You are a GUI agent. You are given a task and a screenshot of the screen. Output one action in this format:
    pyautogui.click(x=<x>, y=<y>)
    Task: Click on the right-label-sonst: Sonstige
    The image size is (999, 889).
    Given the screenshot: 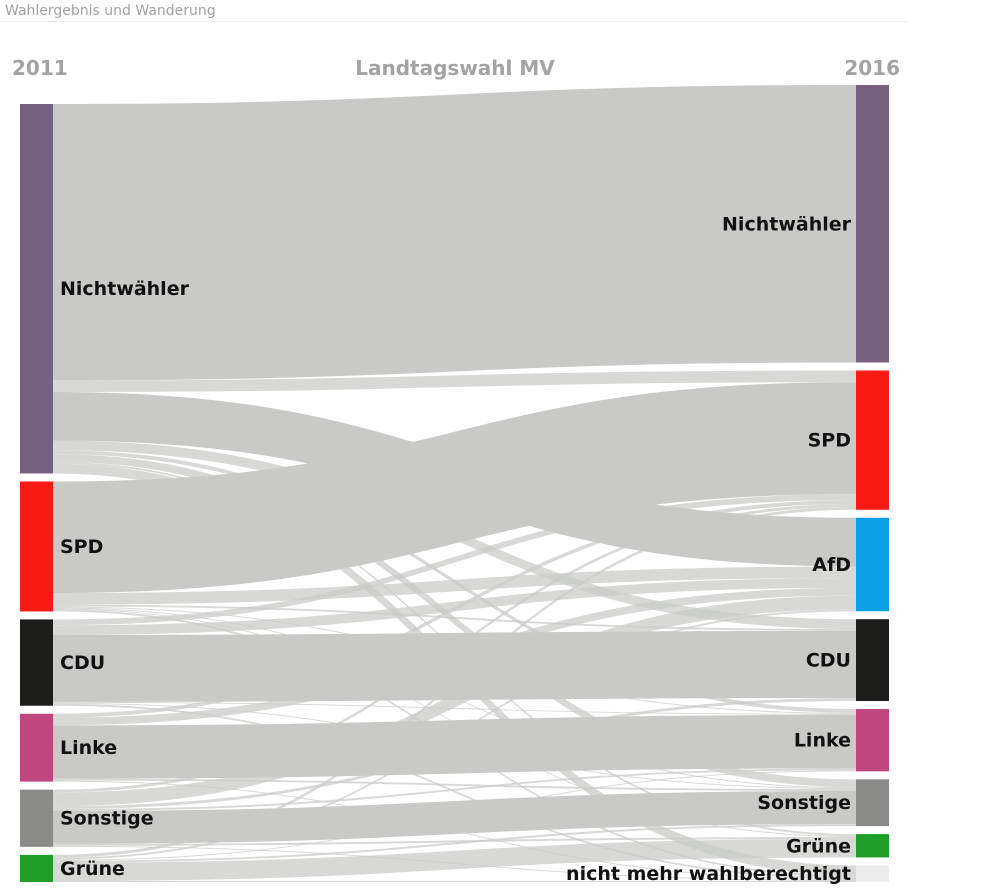 What is the action you would take?
    pyautogui.click(x=804, y=803)
    